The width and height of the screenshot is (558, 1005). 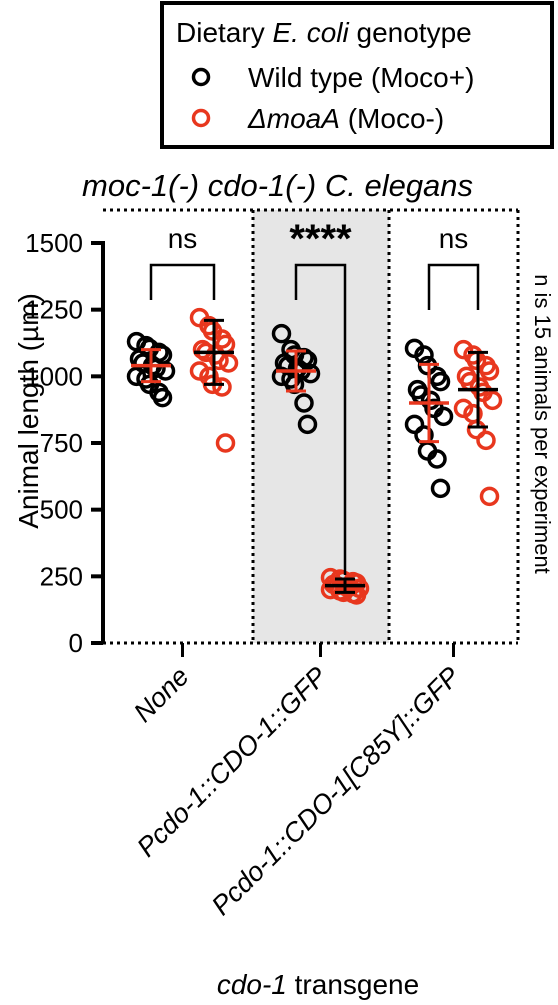 What do you see at coordinates (61, 510) in the screenshot?
I see `y-tick-label: 500` at bounding box center [61, 510].